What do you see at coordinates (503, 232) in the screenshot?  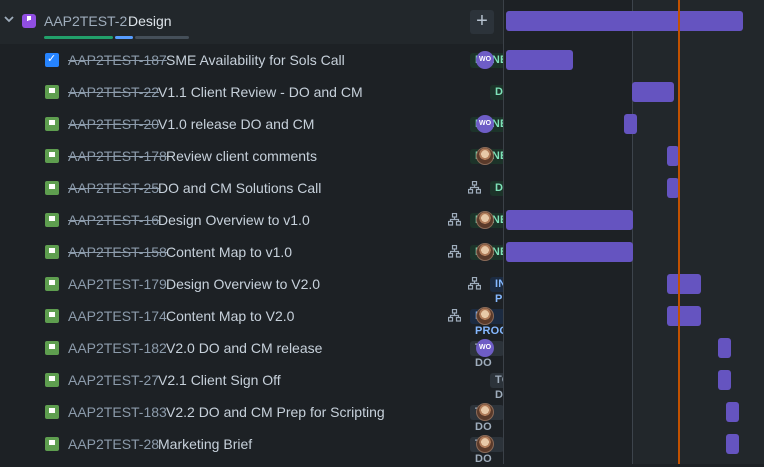 I see `panel-divider` at bounding box center [503, 232].